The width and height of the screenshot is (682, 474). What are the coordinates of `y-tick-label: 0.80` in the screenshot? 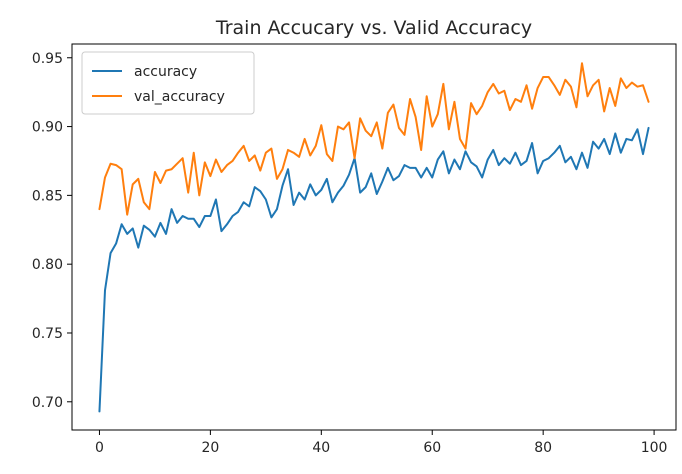 It's located at (47, 265).